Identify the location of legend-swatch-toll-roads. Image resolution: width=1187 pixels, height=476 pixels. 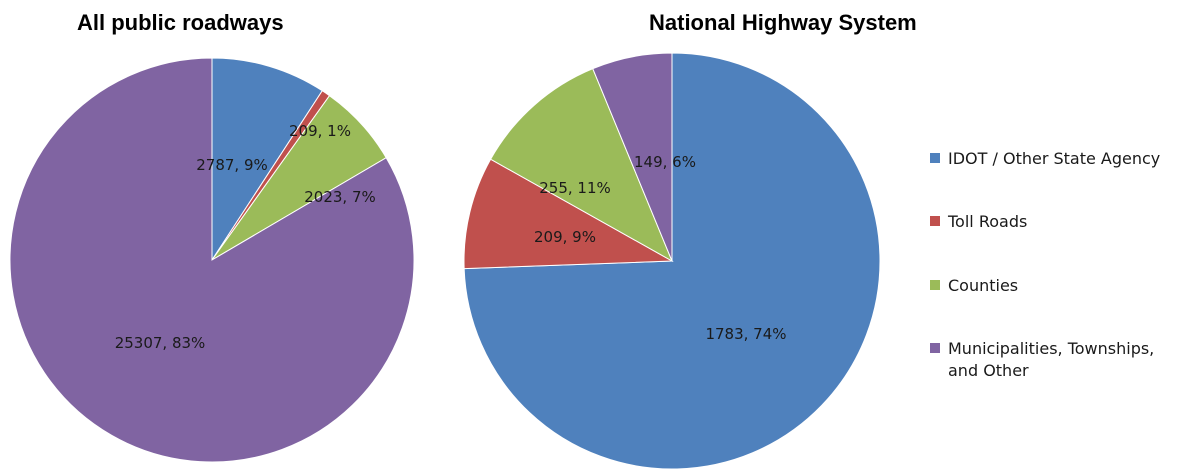
(935, 221).